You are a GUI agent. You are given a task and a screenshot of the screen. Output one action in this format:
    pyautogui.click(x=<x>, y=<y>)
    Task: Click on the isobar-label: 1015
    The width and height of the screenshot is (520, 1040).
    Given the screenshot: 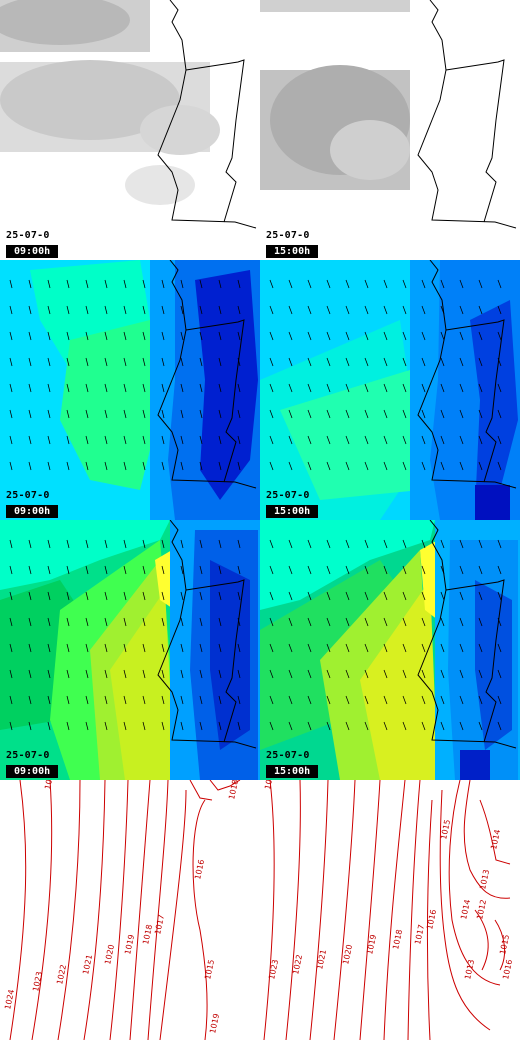 What is the action you would take?
    pyautogui.click(x=445, y=830)
    